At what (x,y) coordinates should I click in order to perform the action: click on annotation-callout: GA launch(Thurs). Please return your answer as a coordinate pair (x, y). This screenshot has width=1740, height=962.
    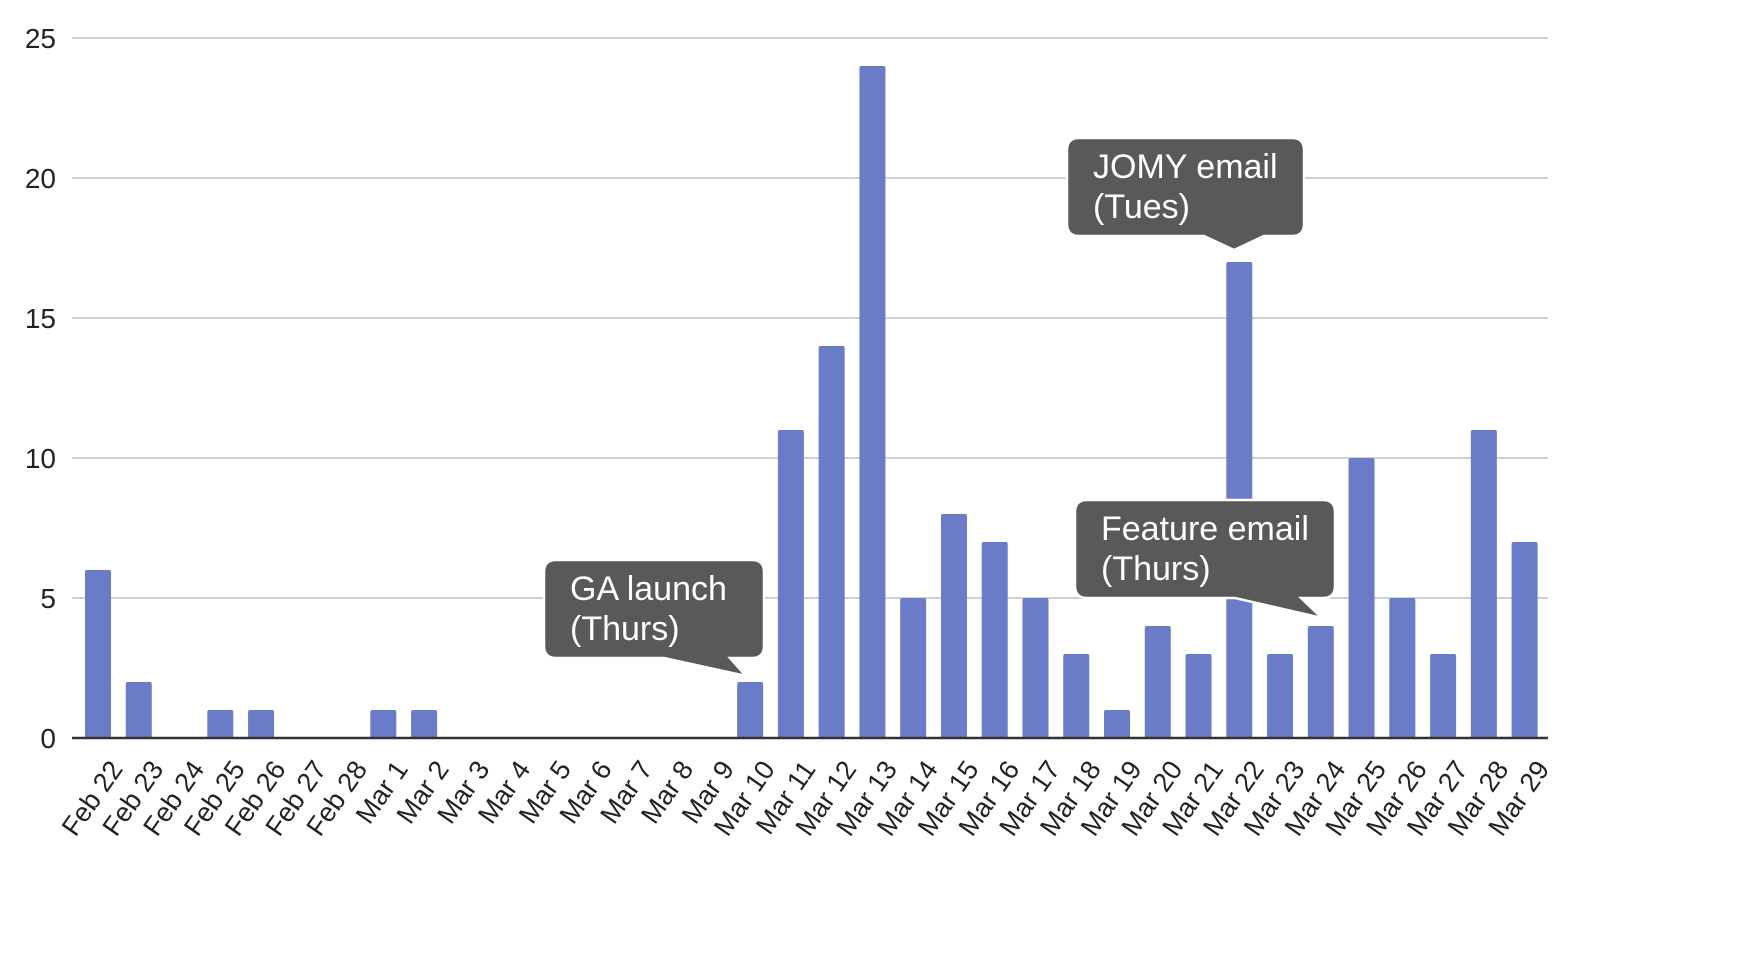
    Looking at the image, I should click on (654, 618).